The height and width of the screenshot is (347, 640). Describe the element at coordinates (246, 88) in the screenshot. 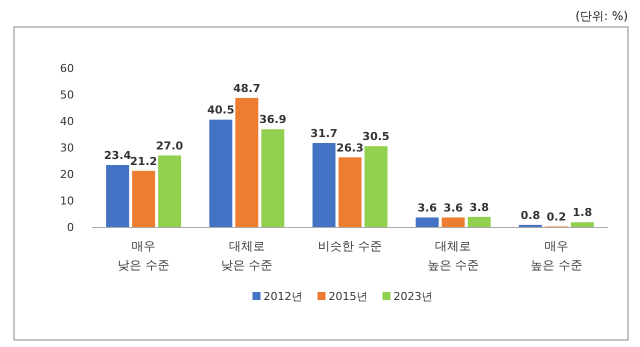

I see `text: 48.7` at that location.